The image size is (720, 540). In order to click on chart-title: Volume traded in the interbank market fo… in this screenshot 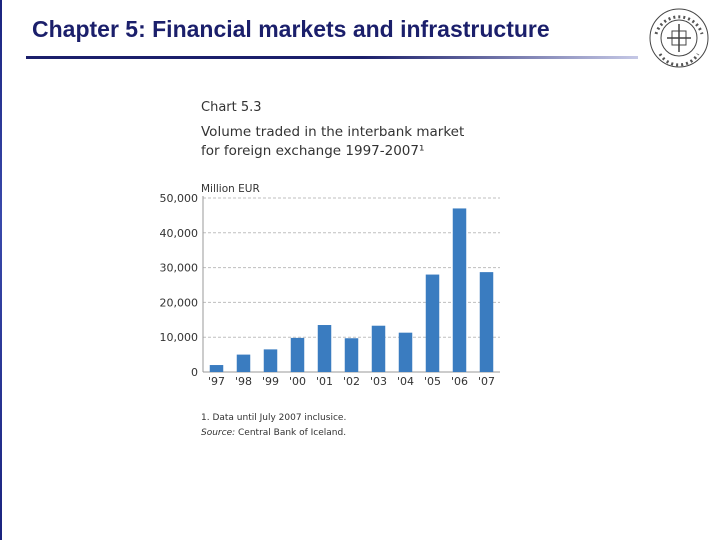, I will do `click(341, 142)`.